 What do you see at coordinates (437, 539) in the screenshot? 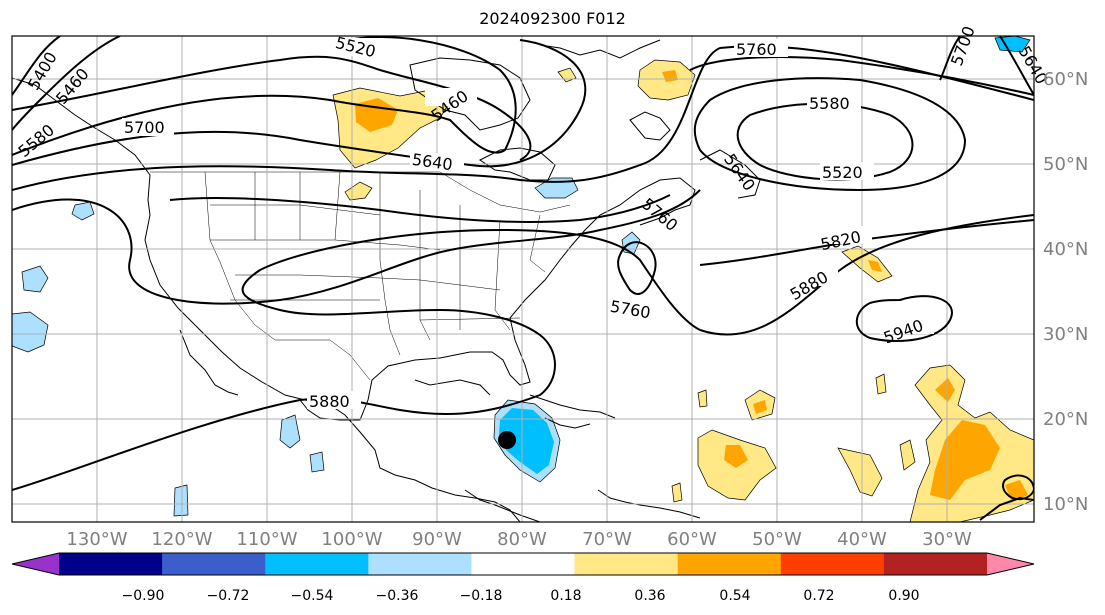
I see `lon-tick-90w: 90°W` at bounding box center [437, 539].